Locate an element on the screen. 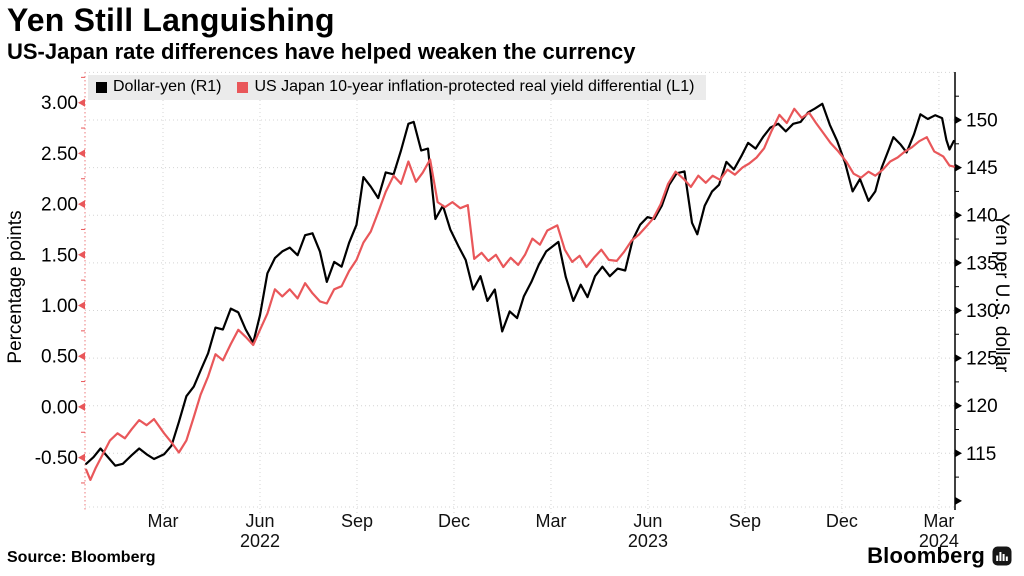 The image size is (1024, 576). left-axis-tick-label: 0.00 is located at coordinates (59, 407).